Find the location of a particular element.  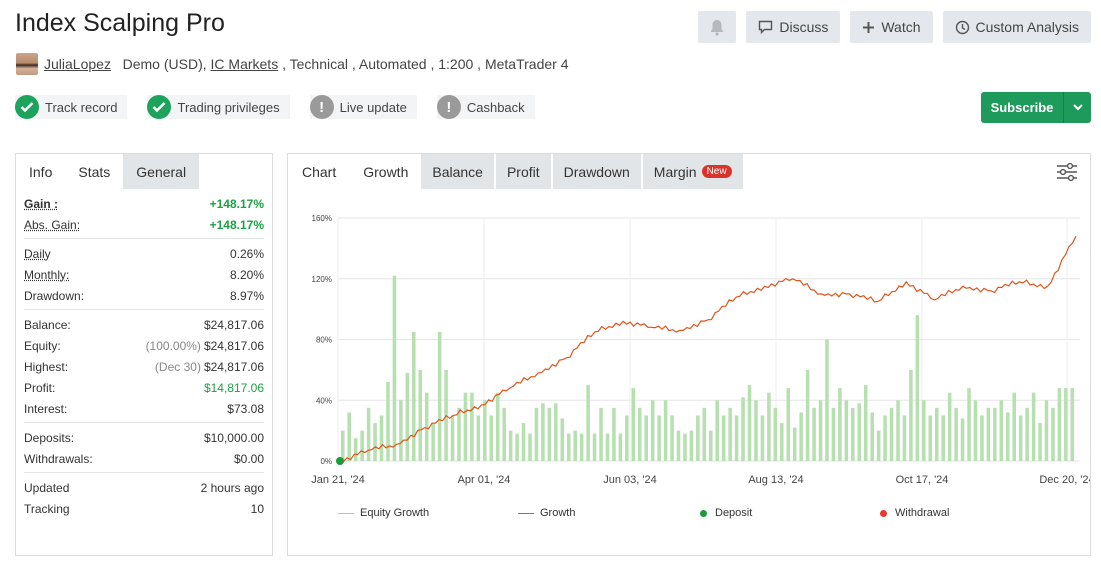

stat-label: Daily is located at coordinates (37, 253).